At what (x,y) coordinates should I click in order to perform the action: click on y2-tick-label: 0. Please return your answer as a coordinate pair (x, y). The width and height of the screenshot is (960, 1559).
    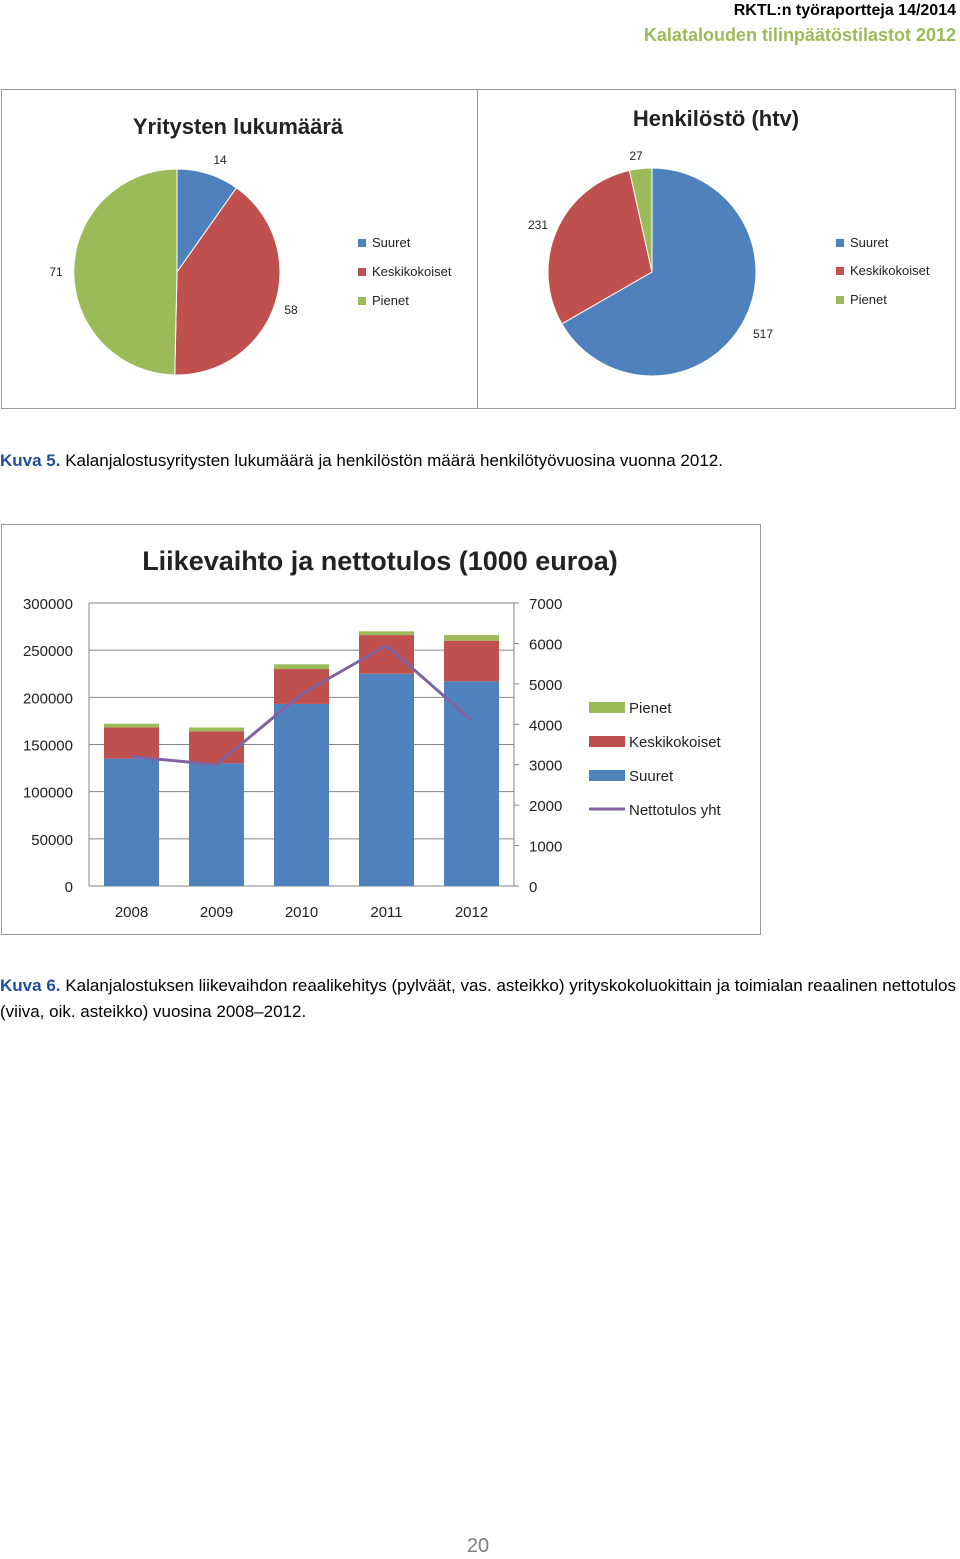
    Looking at the image, I should click on (533, 887).